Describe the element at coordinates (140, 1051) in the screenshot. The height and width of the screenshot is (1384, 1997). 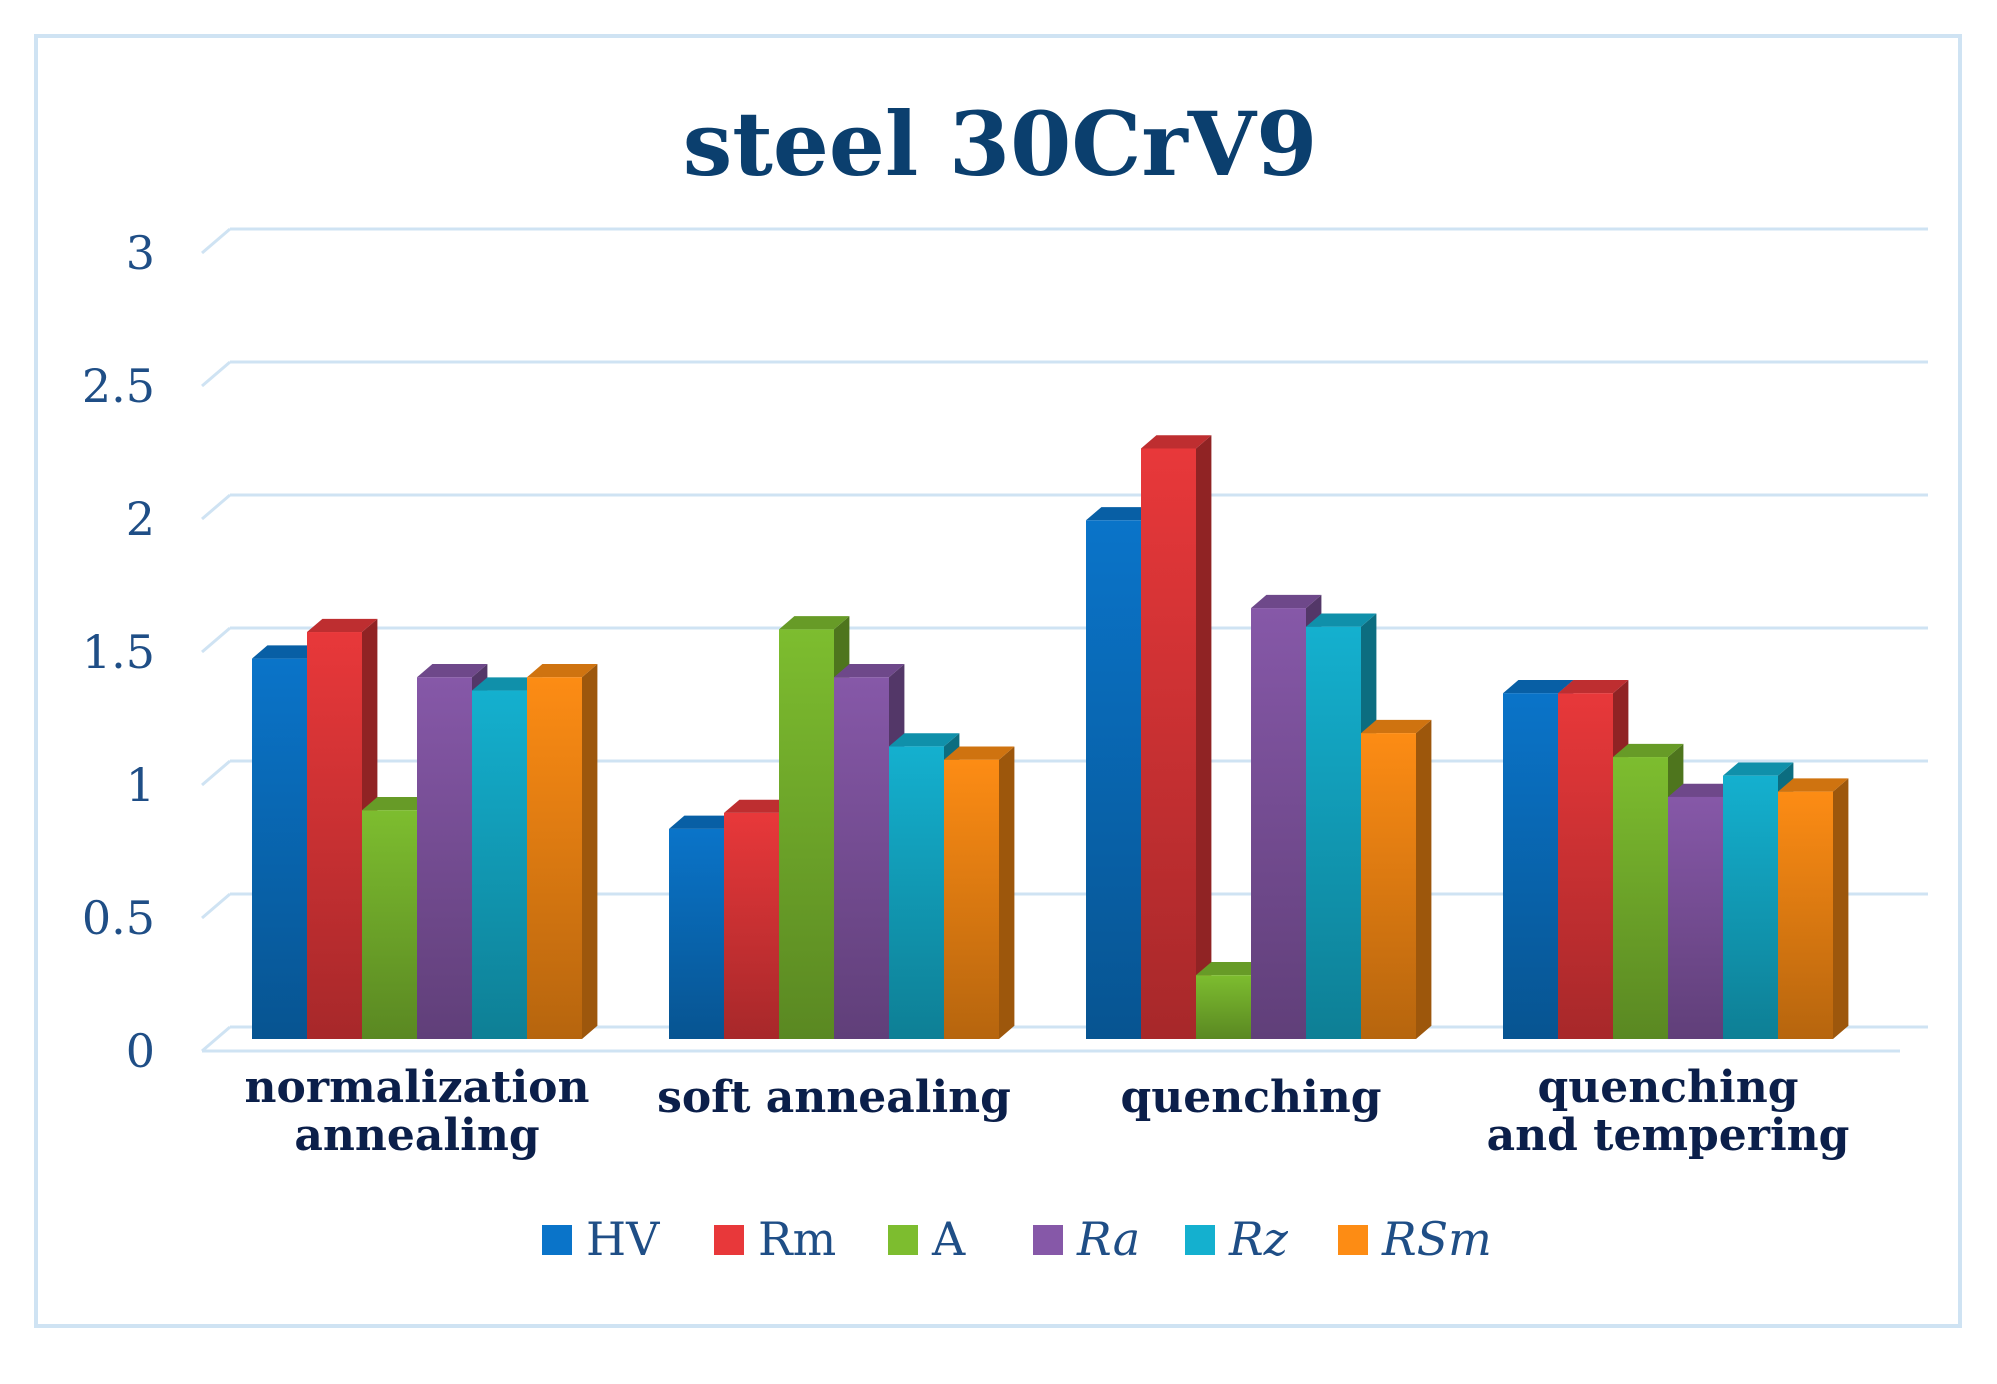
I see `y-tick-label: 0` at that location.